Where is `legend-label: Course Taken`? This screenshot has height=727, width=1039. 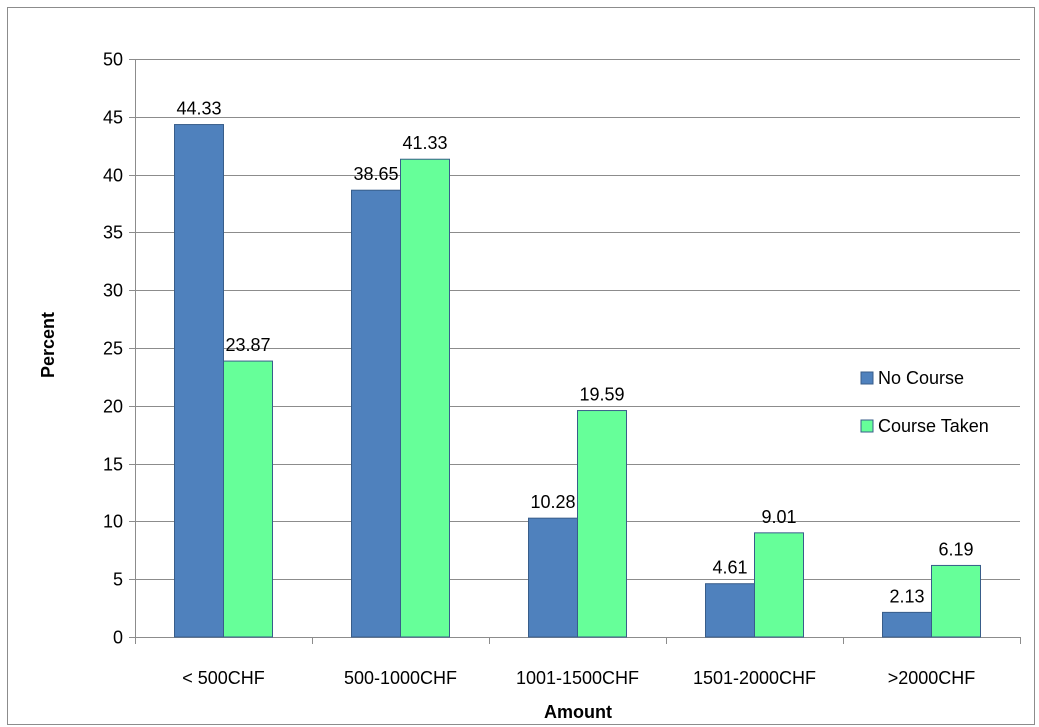 legend-label: Course Taken is located at coordinates (933, 426).